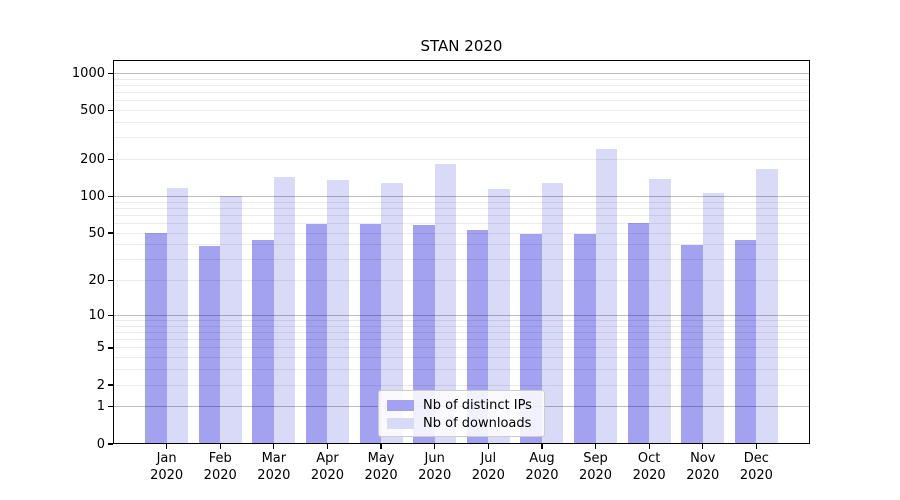 This screenshot has height=500, width=900. What do you see at coordinates (767, 306) in the screenshot?
I see `bar-dec-downloads` at bounding box center [767, 306].